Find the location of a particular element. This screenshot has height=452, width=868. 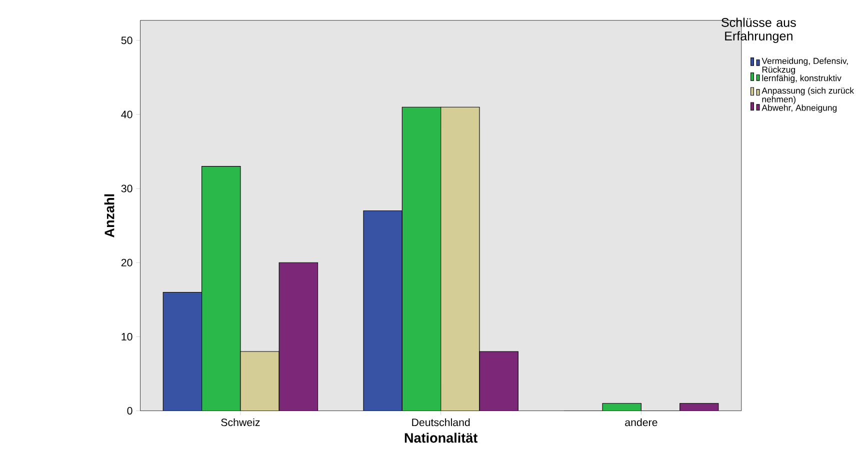

legend-label: Anpassung (sich zurück nehmen) is located at coordinates (808, 95).